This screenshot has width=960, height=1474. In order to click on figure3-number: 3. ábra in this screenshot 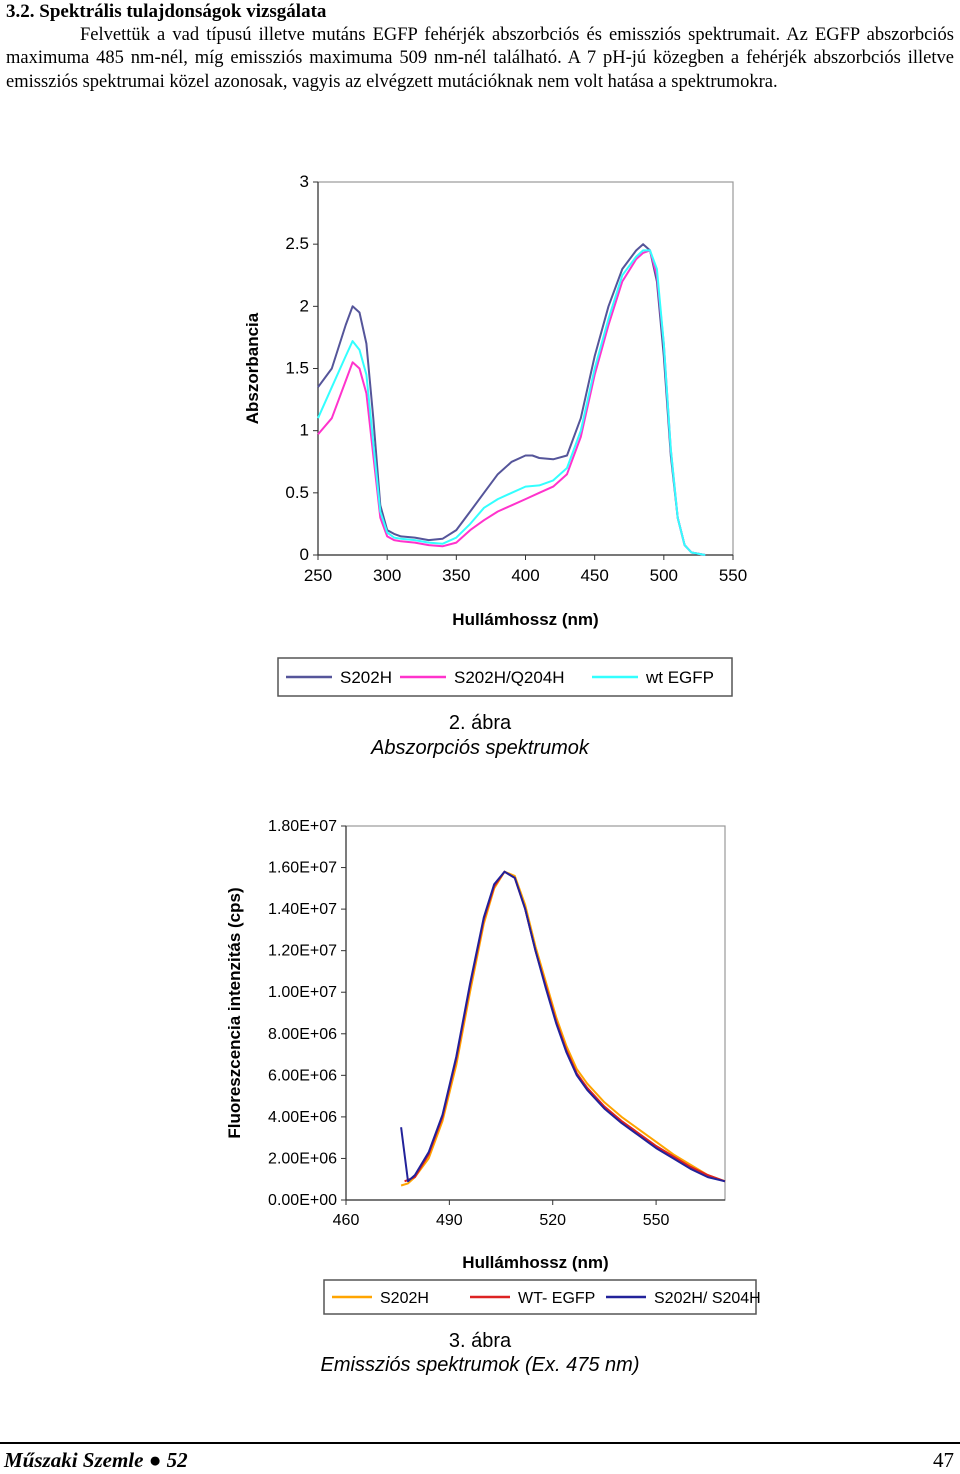, I will do `click(480, 1341)`.